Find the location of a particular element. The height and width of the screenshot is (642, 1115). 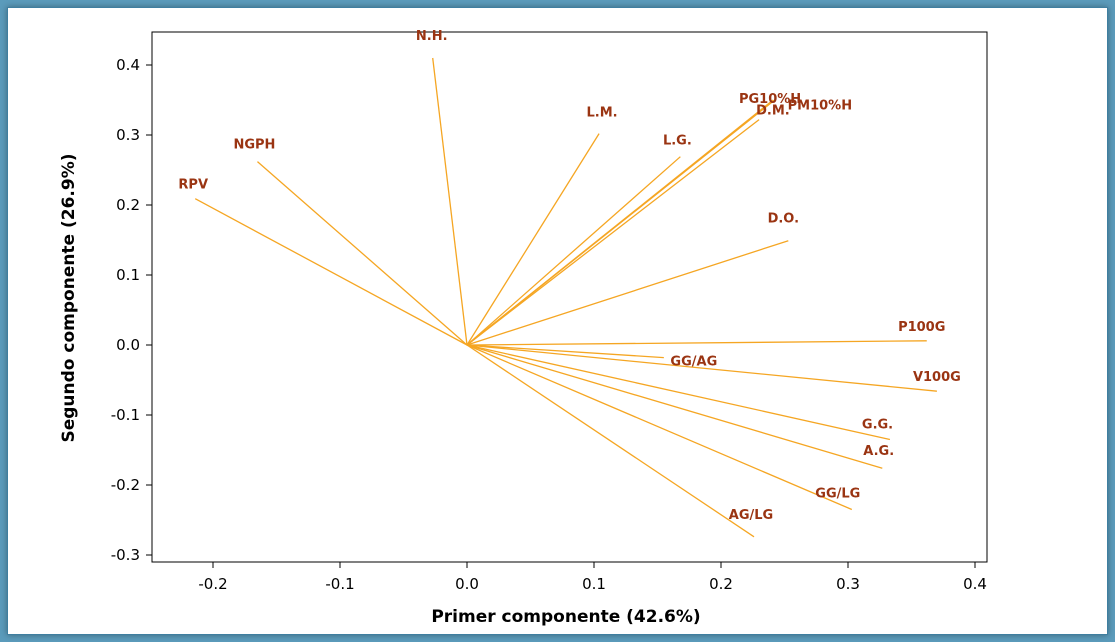

x-tick-label: 0.4 is located at coordinates (975, 584).